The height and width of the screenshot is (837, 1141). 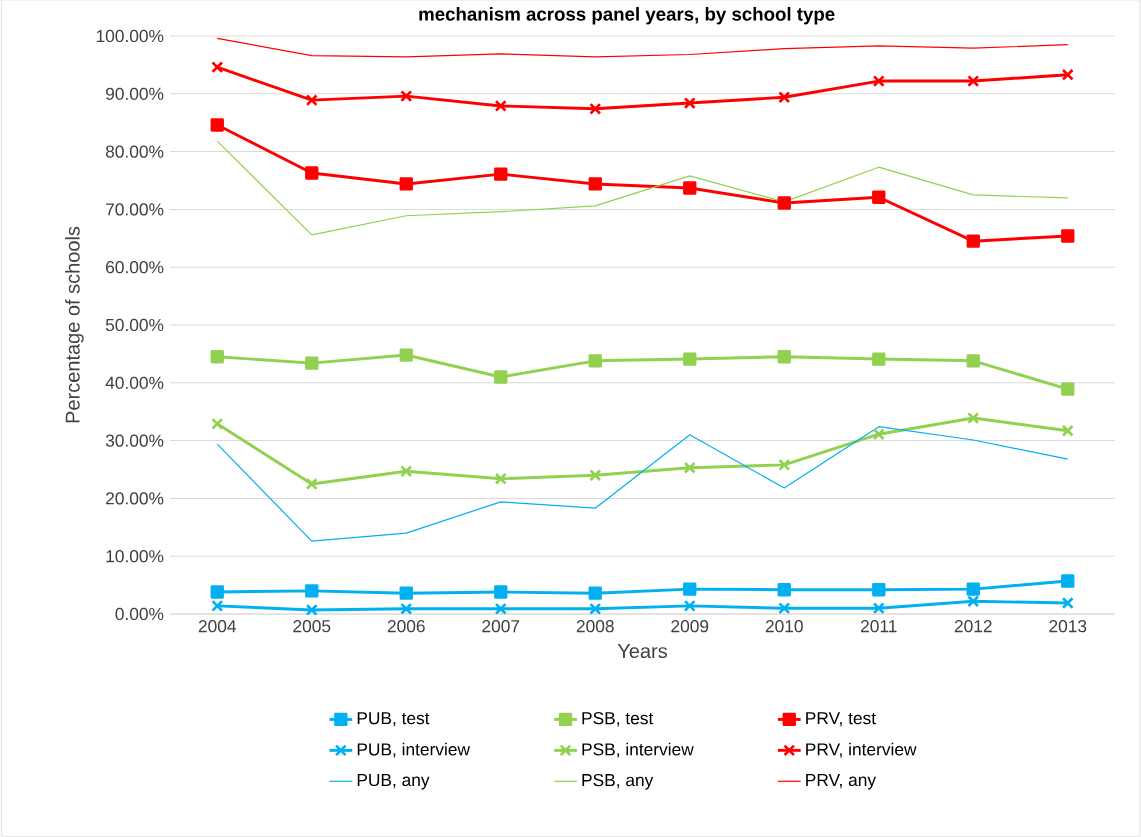 What do you see at coordinates (627, 16) in the screenshot?
I see `chart-title: mechanism across panel years, by school type` at bounding box center [627, 16].